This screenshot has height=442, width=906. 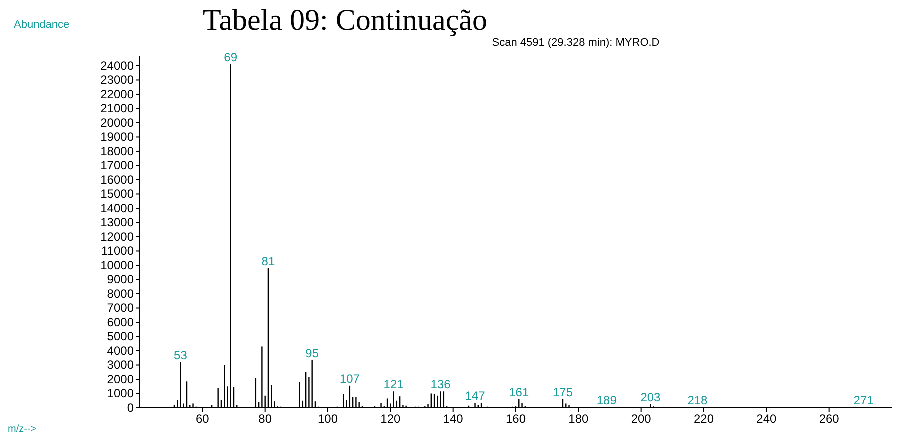 What do you see at coordinates (117, 94) in the screenshot?
I see `y-tick-label: 22000` at bounding box center [117, 94].